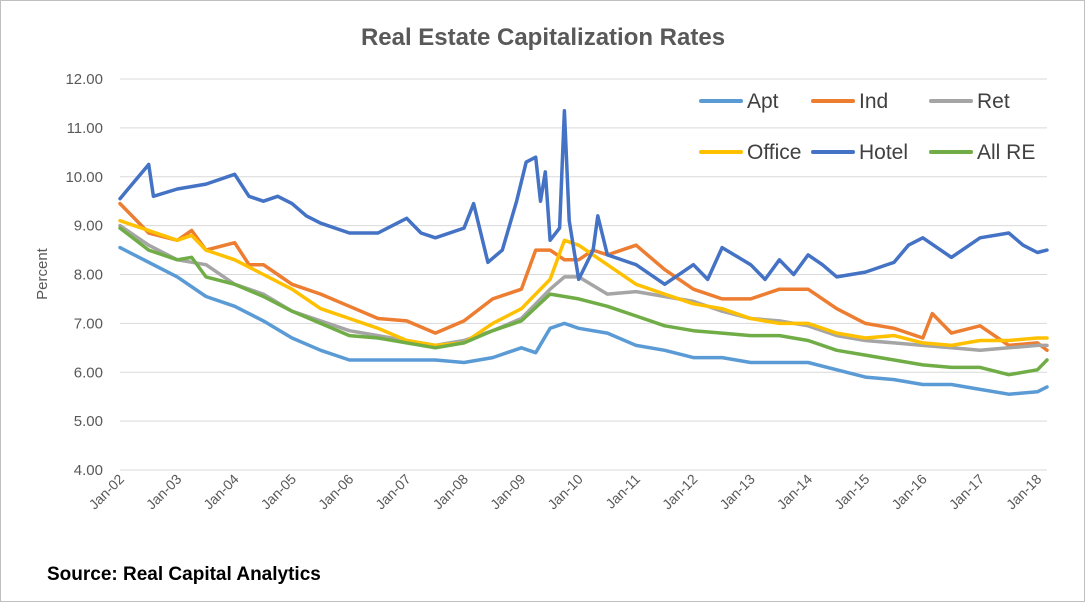 Image resolution: width=1085 pixels, height=602 pixels. I want to click on legend-label-ind: Ind, so click(873, 101).